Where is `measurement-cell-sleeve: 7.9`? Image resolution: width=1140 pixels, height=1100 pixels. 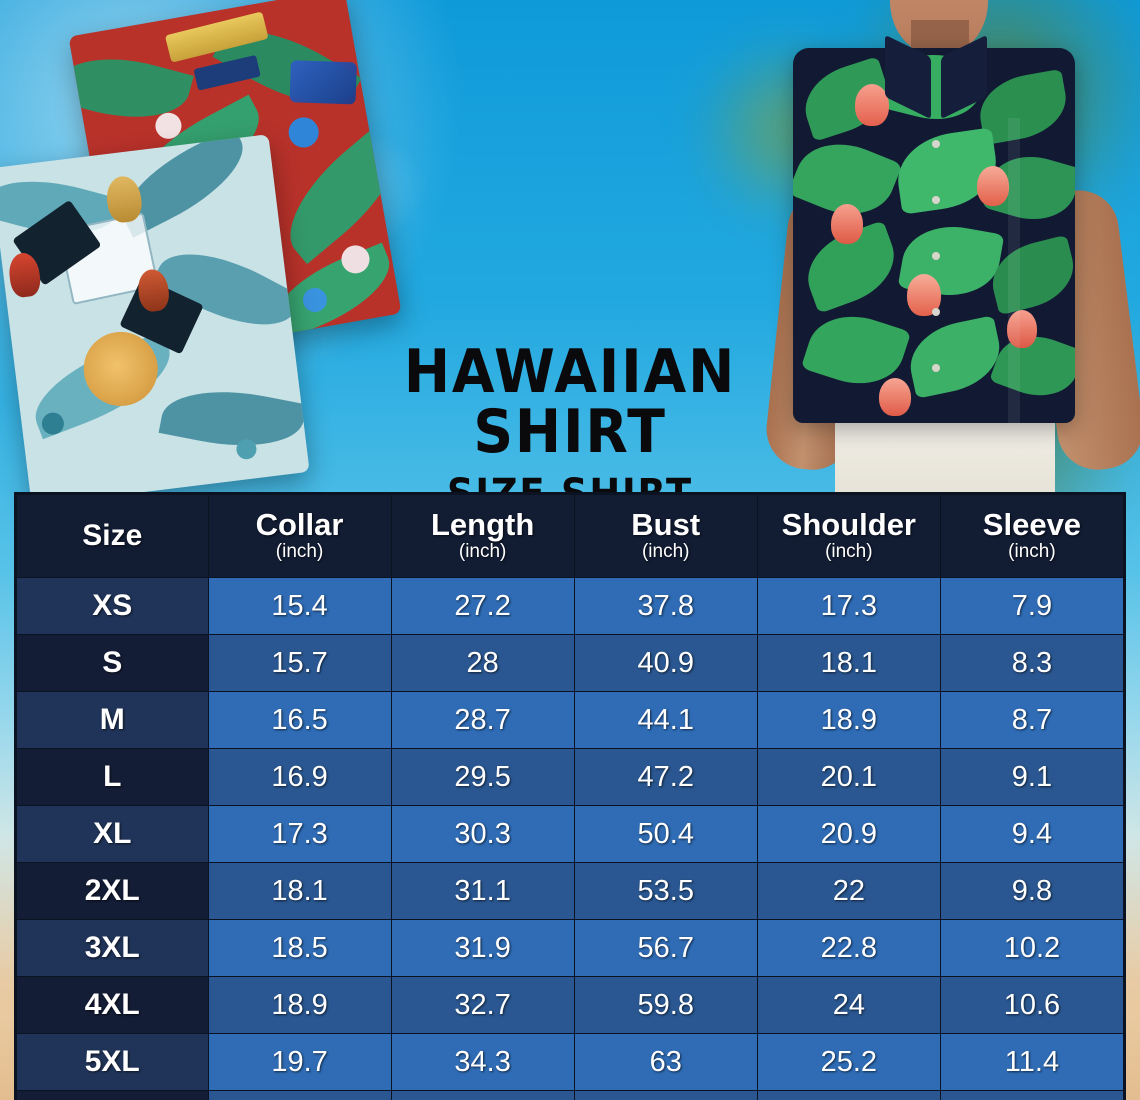
measurement-cell-sleeve: 7.9 is located at coordinates (1032, 606).